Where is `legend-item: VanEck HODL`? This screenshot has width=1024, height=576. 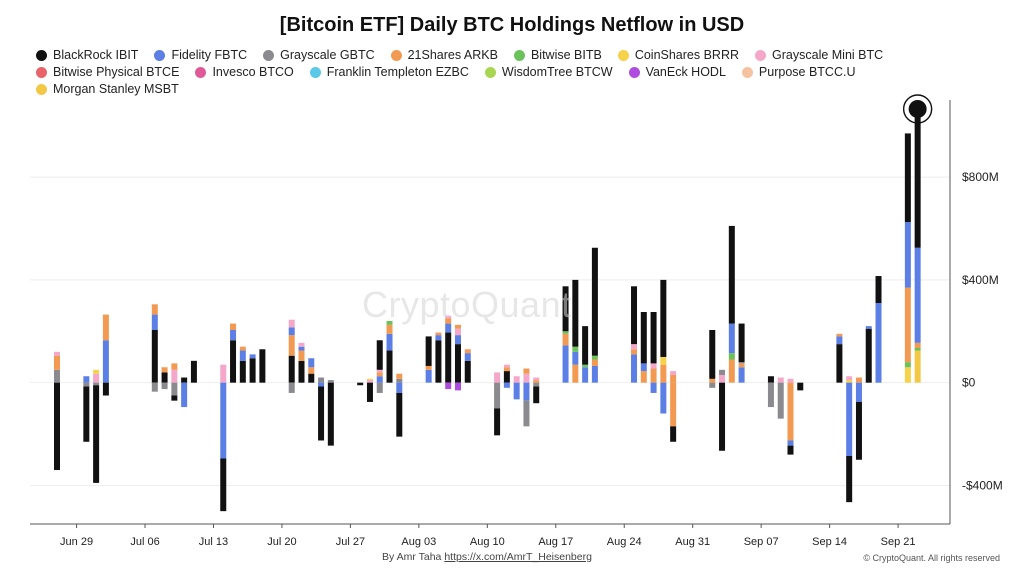
legend-item: VanEck HODL is located at coordinates (677, 72).